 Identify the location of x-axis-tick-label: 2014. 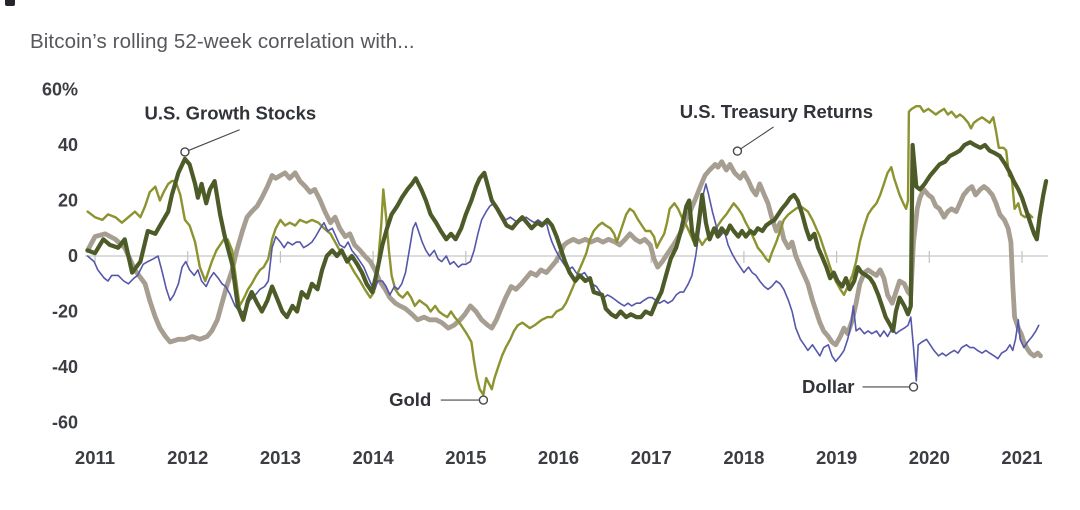
(374, 457).